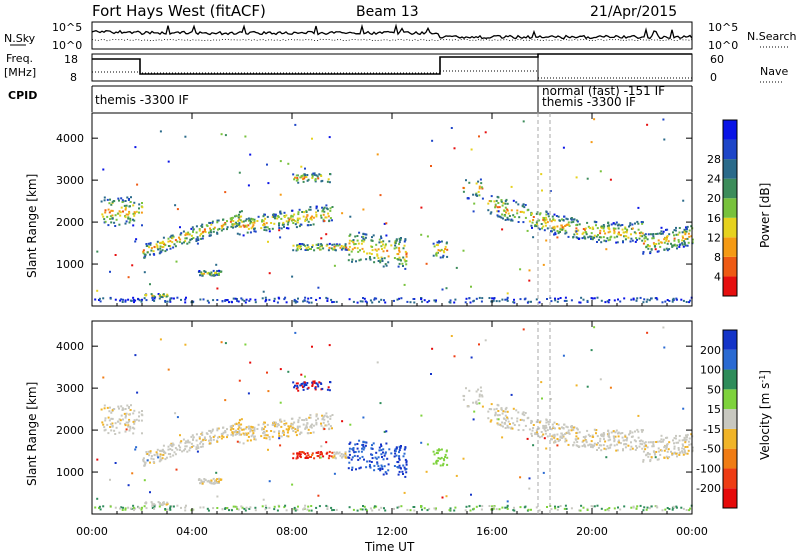 The width and height of the screenshot is (800, 554). Describe the element at coordinates (32, 226) in the screenshot. I see `power-ylabel: Slant Range [km]` at that location.